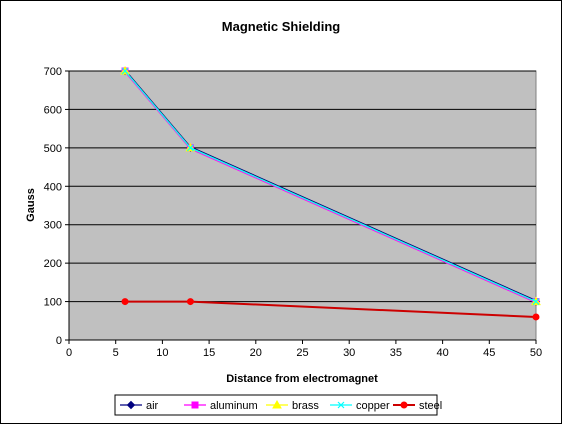 The image size is (562, 424). Describe the element at coordinates (302, 379) in the screenshot. I see `x-axis-label: Distance from electromagnet` at that location.